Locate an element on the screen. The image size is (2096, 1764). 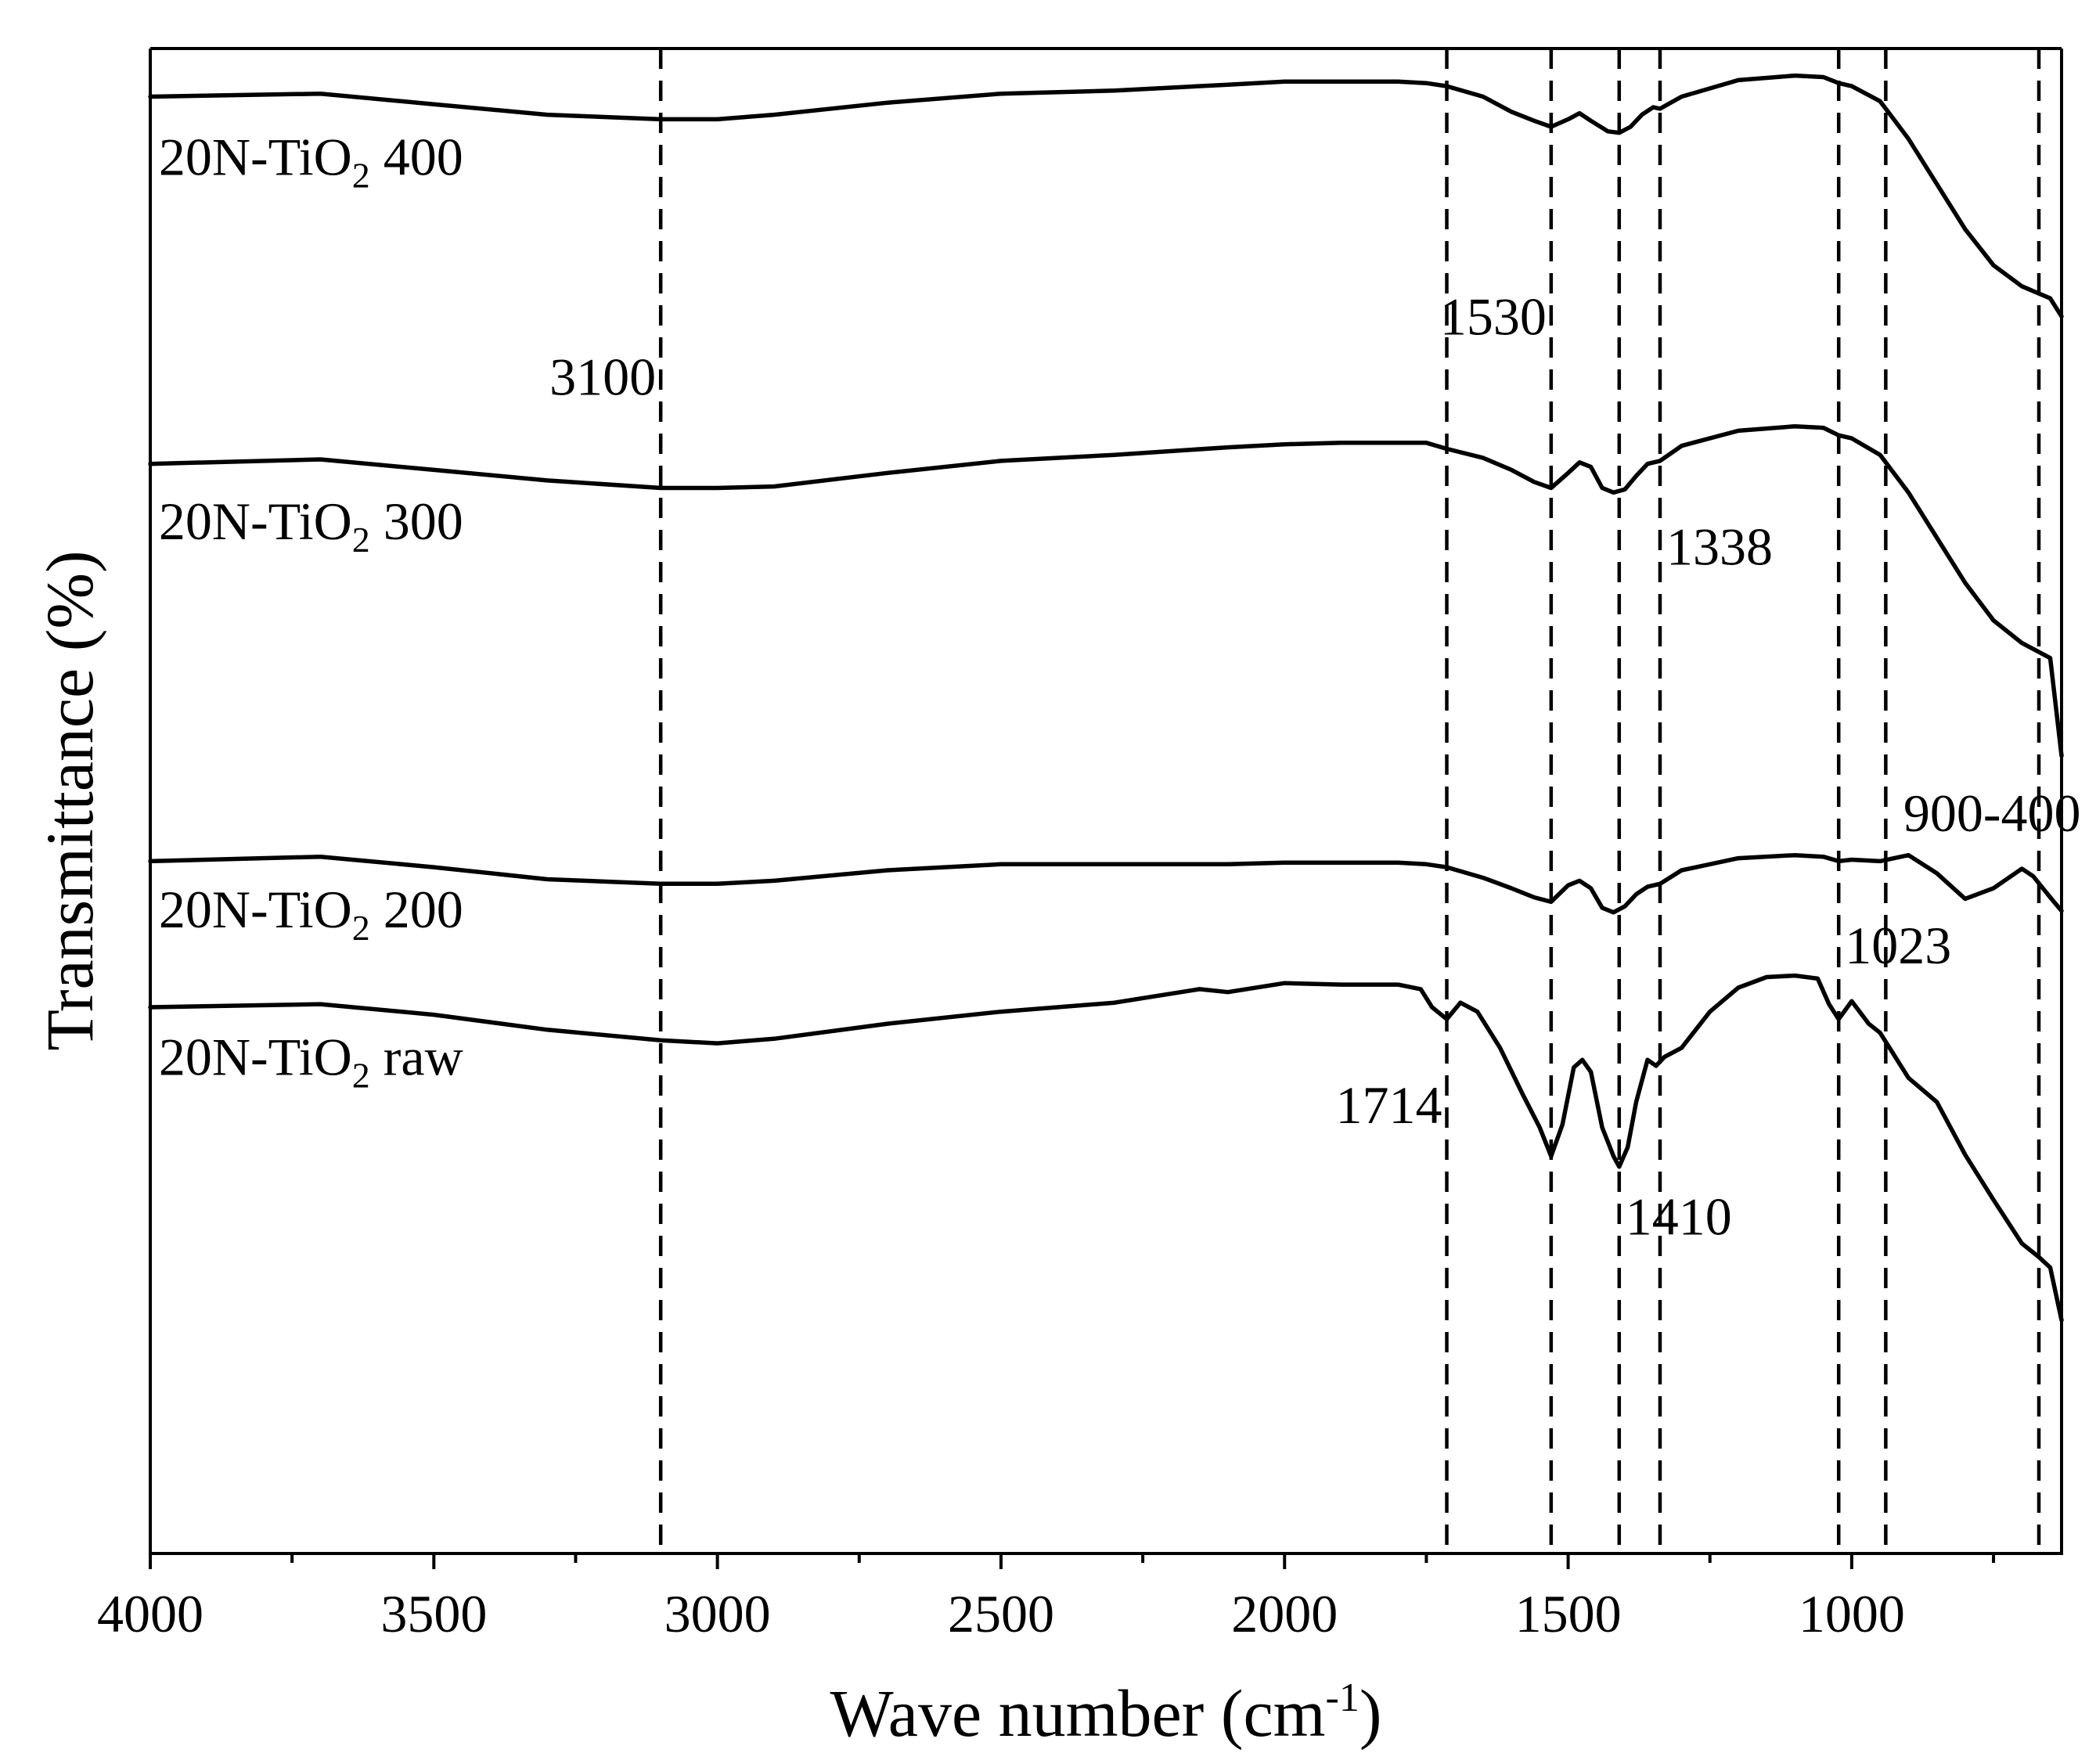
series-label-3: 20N-TiO2 200 is located at coordinates (311, 914).